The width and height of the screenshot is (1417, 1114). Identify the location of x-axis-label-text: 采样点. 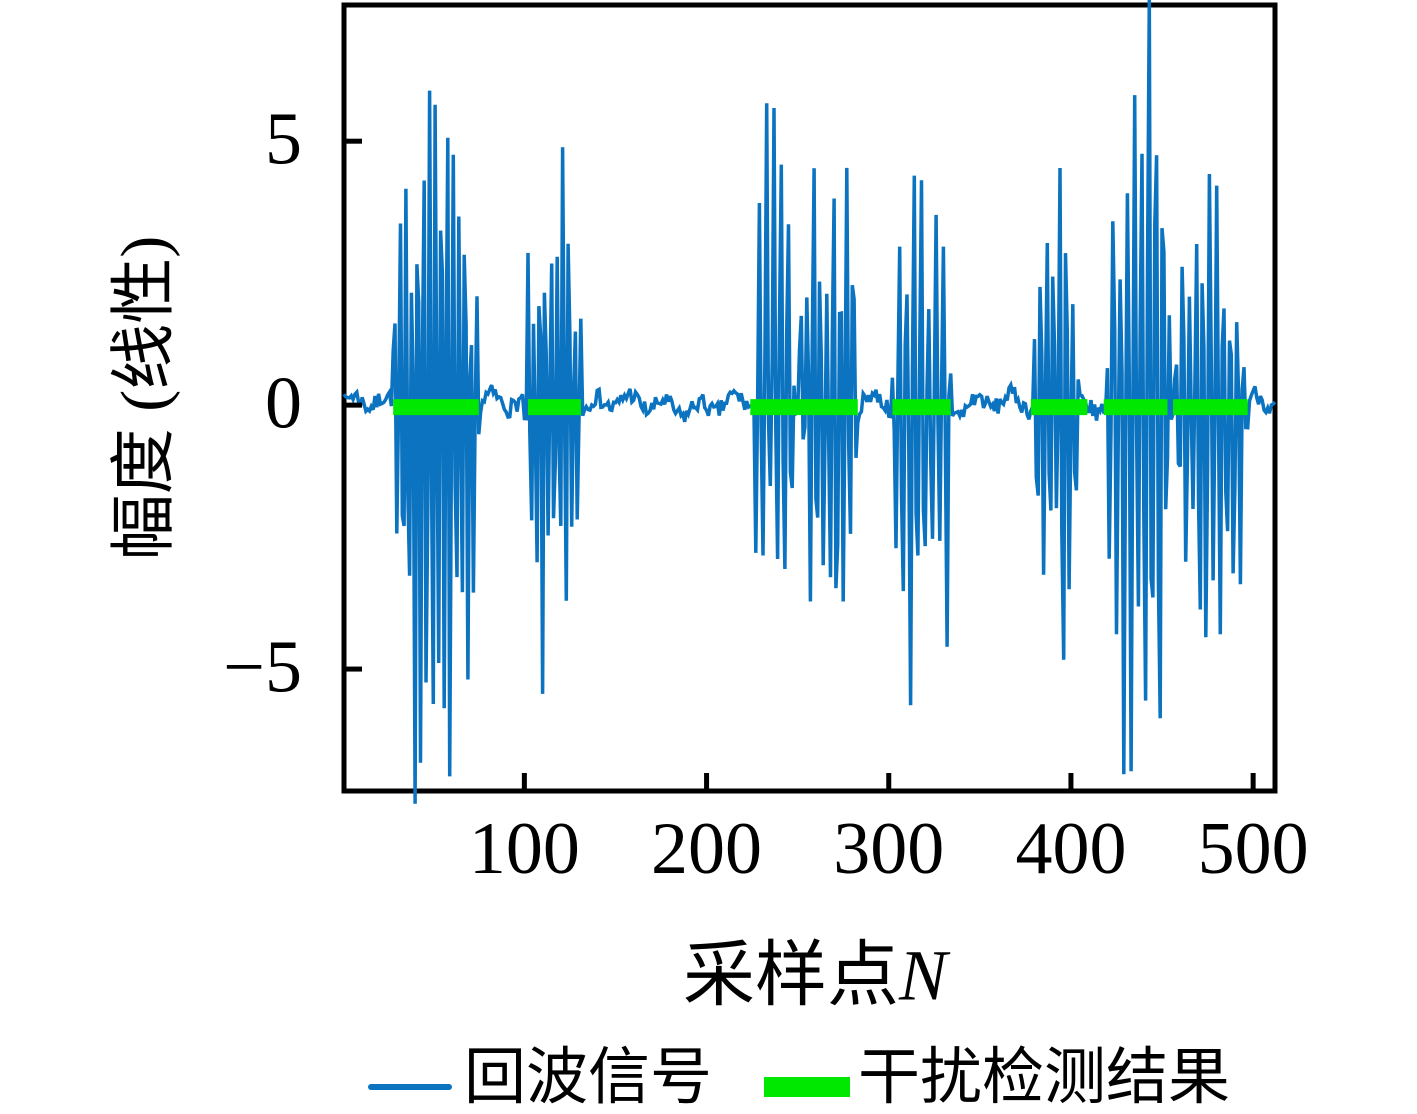
(790, 975).